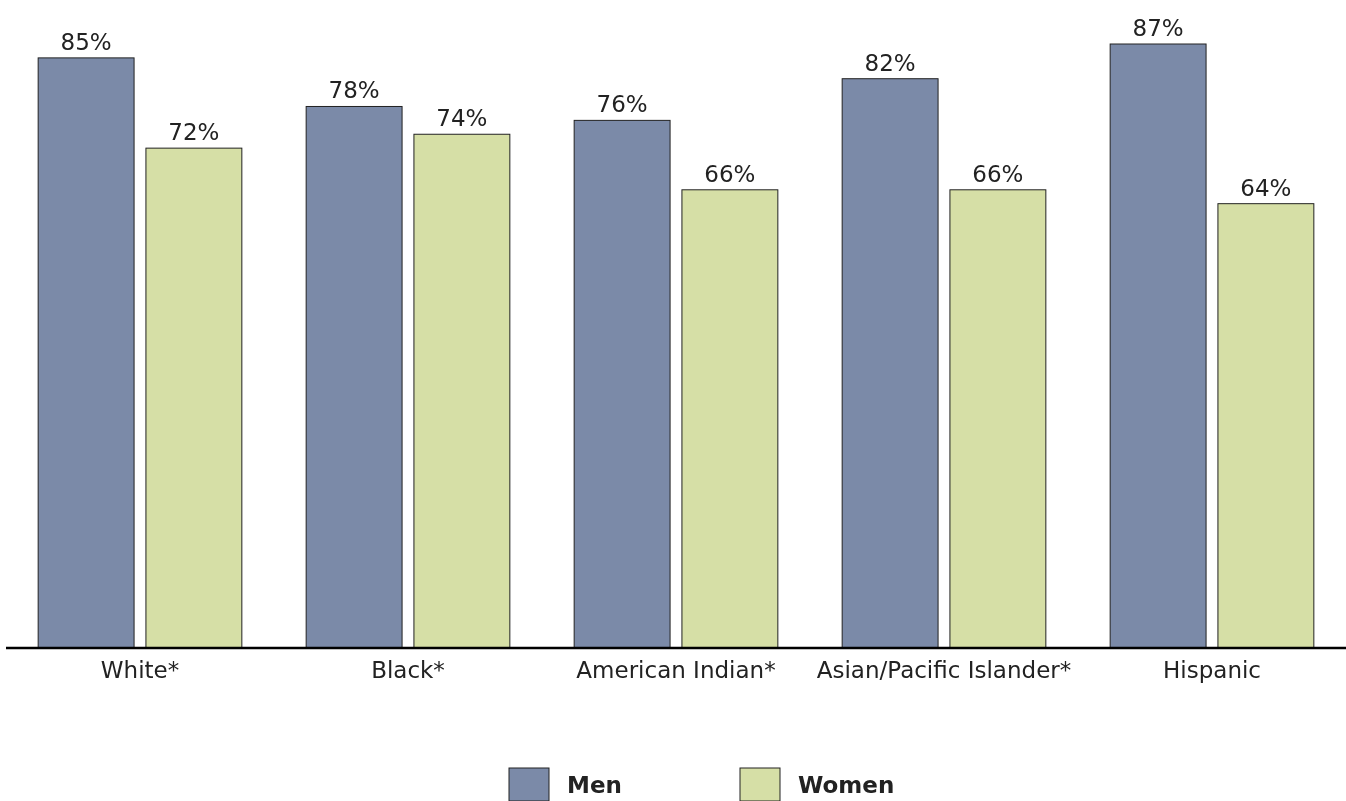 The height and width of the screenshot is (801, 1346). What do you see at coordinates (408, 670) in the screenshot?
I see `x-tick-label: Black*` at bounding box center [408, 670].